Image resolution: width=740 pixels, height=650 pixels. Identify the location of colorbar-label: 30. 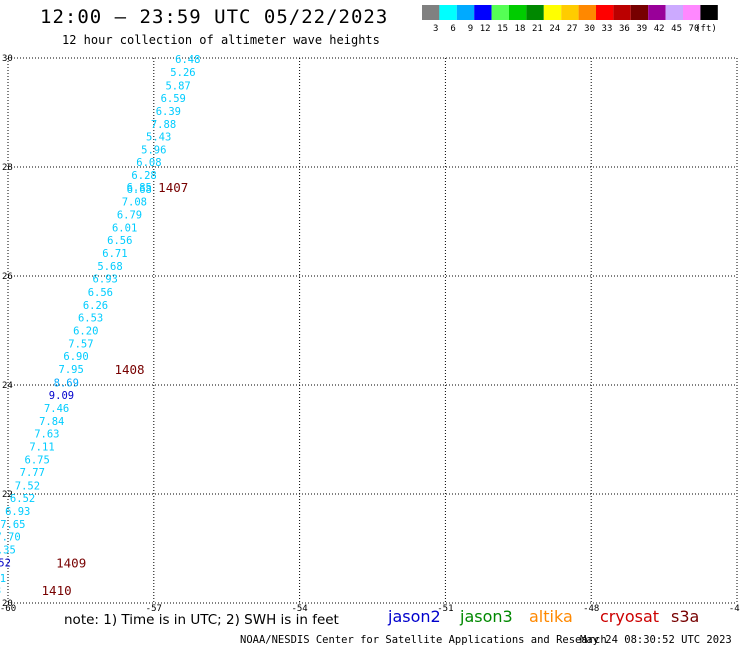
(589, 29).